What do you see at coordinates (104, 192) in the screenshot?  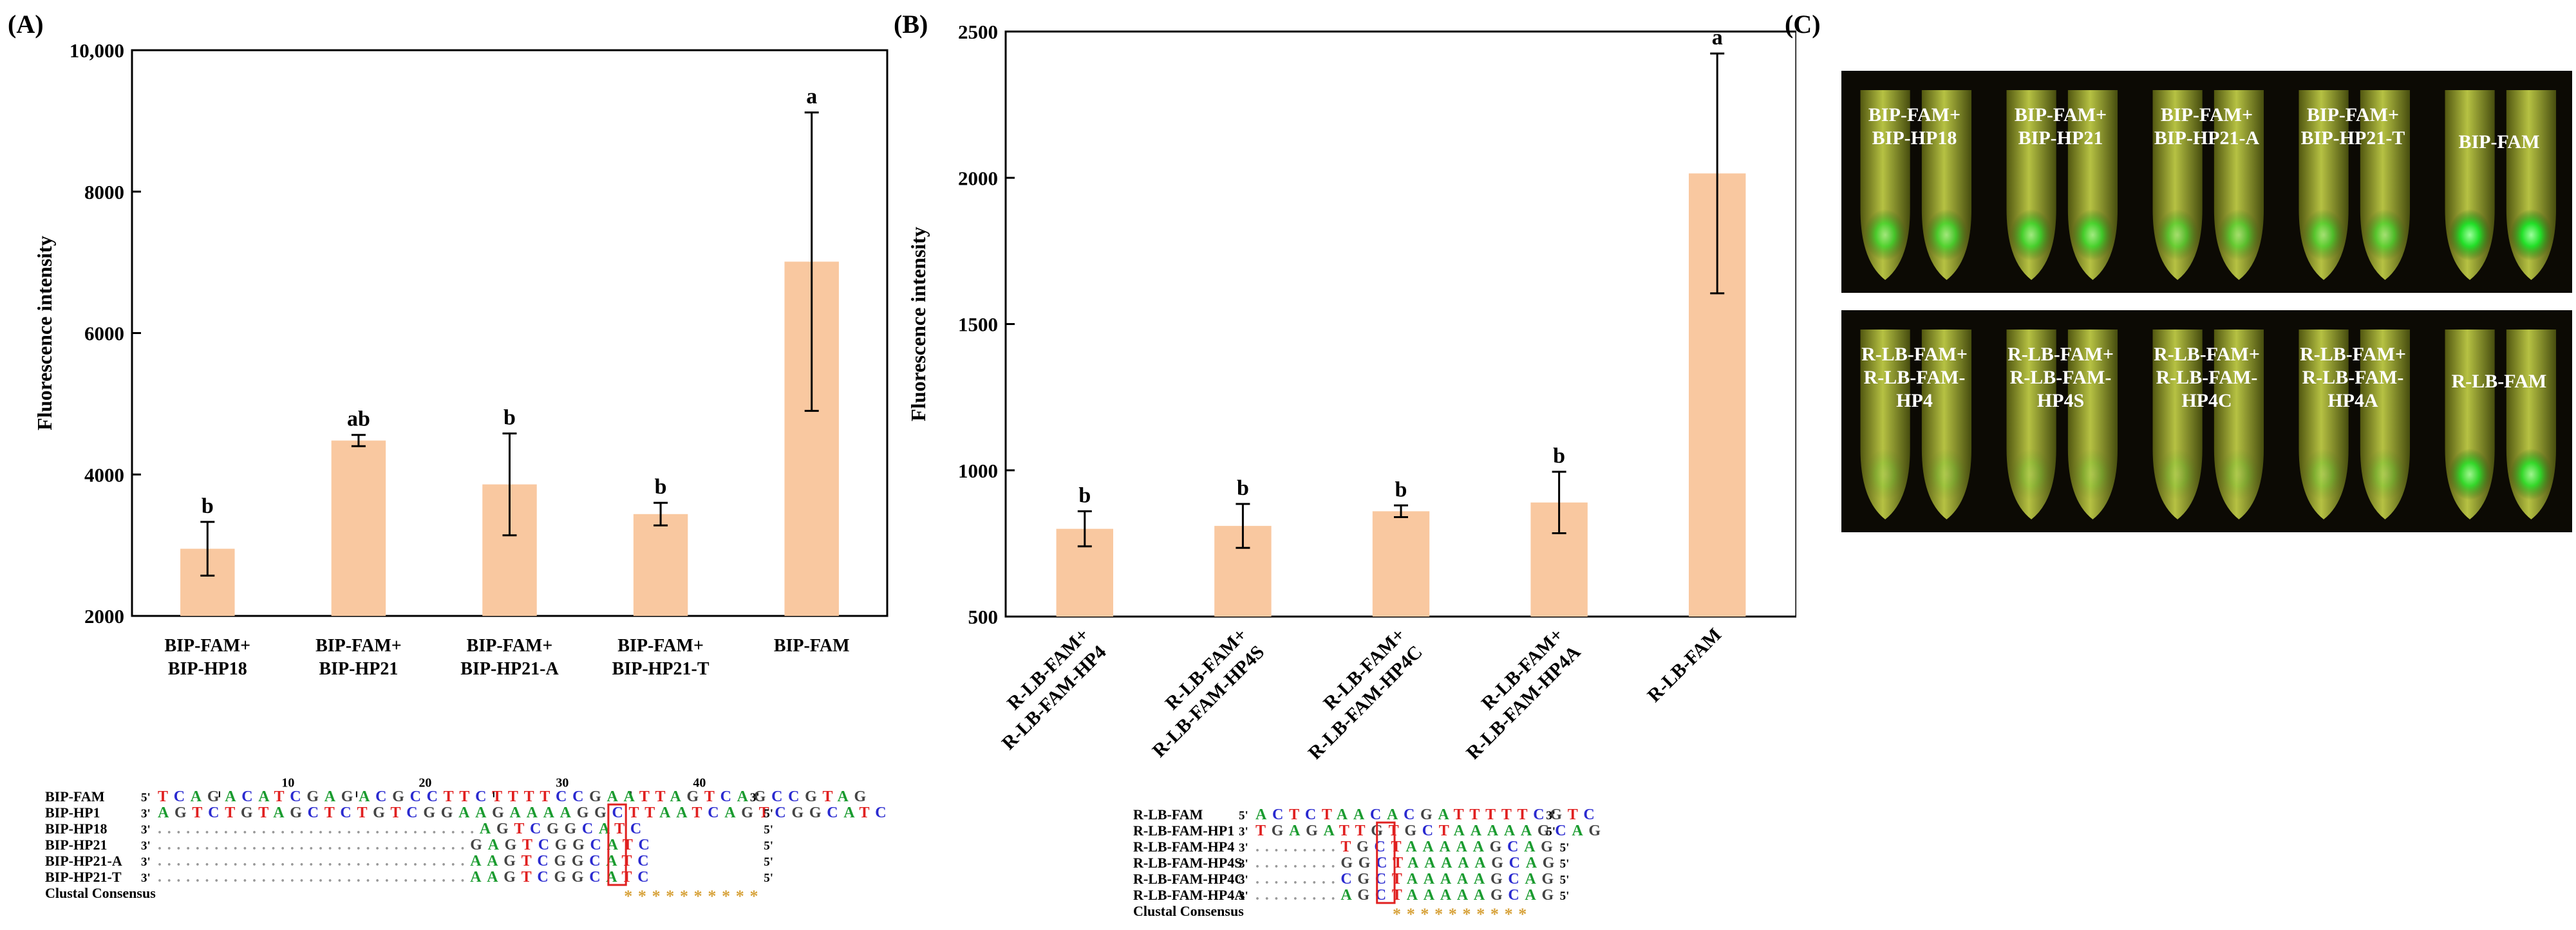 I see `y-tick-label: 8000` at bounding box center [104, 192].